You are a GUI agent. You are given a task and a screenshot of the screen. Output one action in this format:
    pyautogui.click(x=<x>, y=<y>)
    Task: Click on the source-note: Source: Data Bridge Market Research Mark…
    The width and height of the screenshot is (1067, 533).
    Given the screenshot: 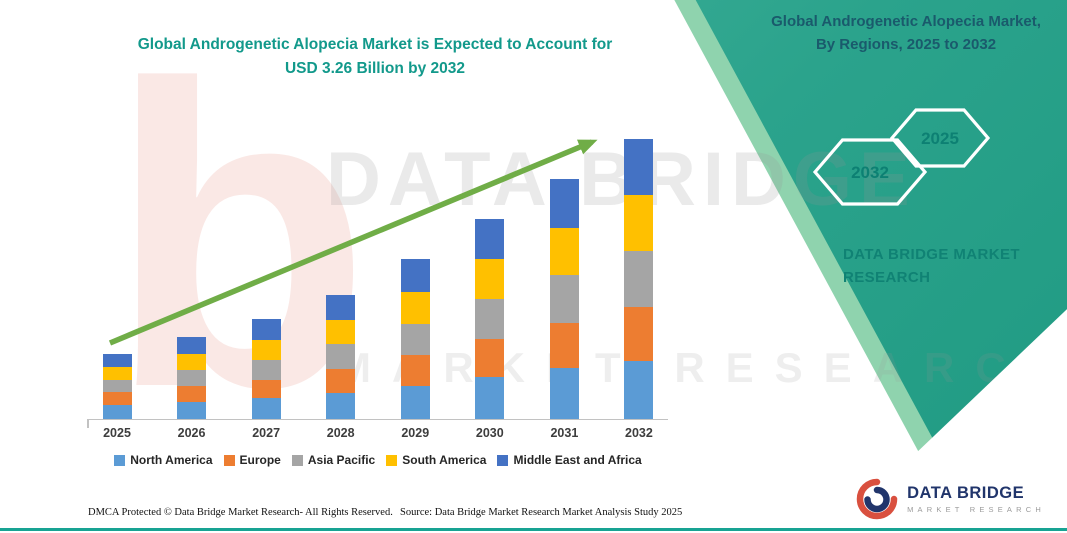 What is the action you would take?
    pyautogui.click(x=541, y=512)
    